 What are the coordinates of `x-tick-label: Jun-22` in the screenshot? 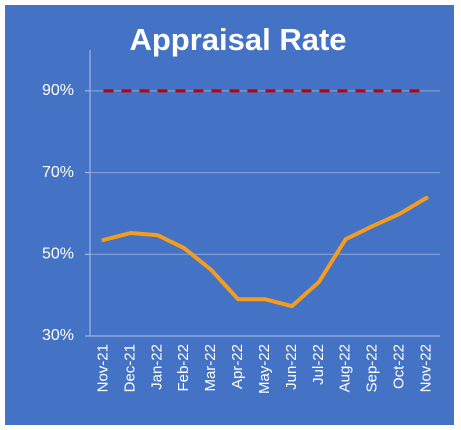 It's located at (291, 367).